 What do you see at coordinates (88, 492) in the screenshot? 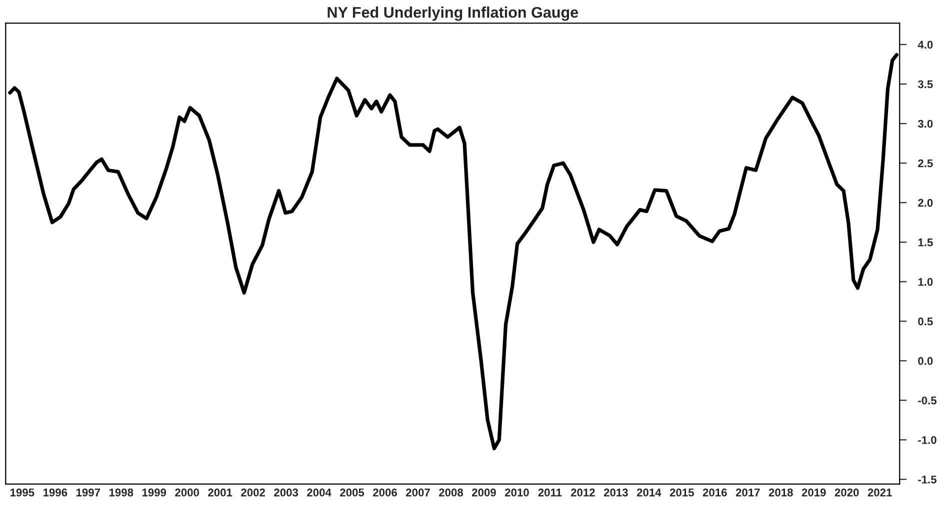
I see `x-tick-label: 1997` at bounding box center [88, 492].